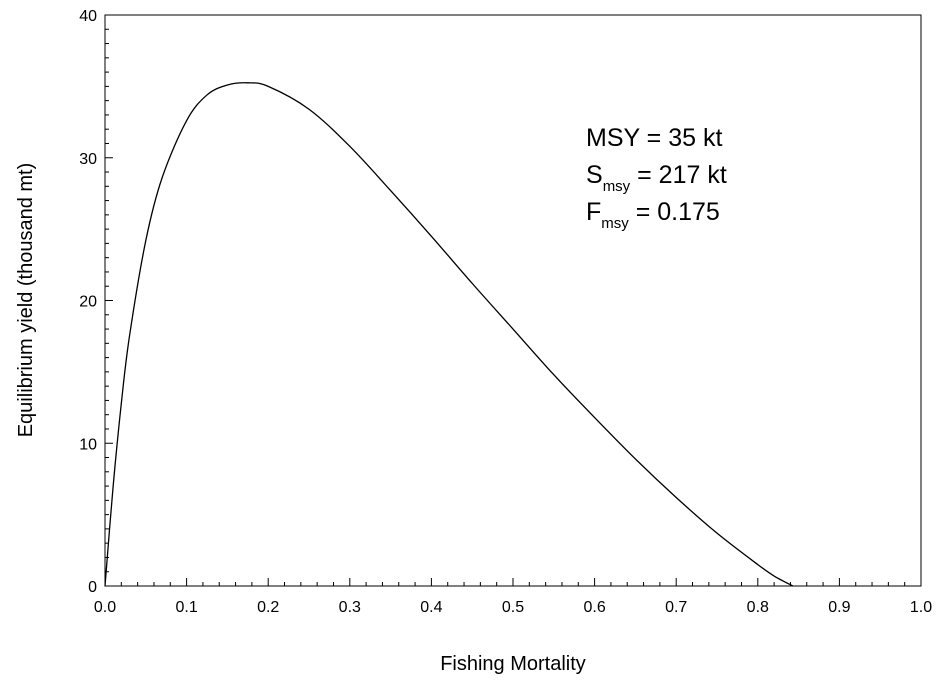  Describe the element at coordinates (654, 138) in the screenshot. I see `msy-text: MSY = 35 kt` at that location.